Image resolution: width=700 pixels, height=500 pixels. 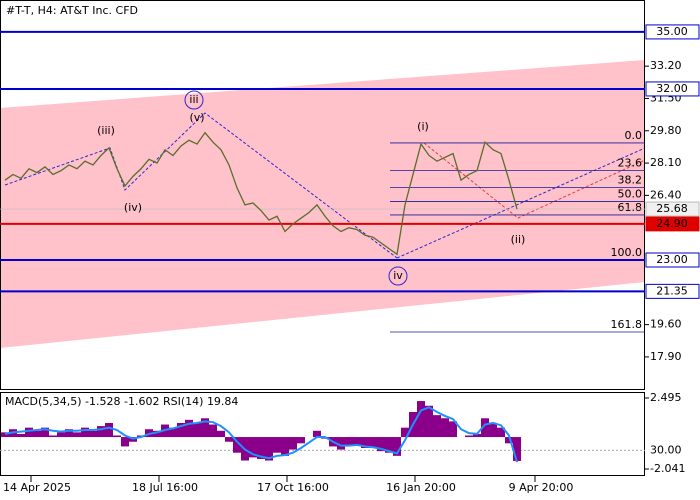 I want to click on macd-value: -1.528, so click(x=102, y=401).